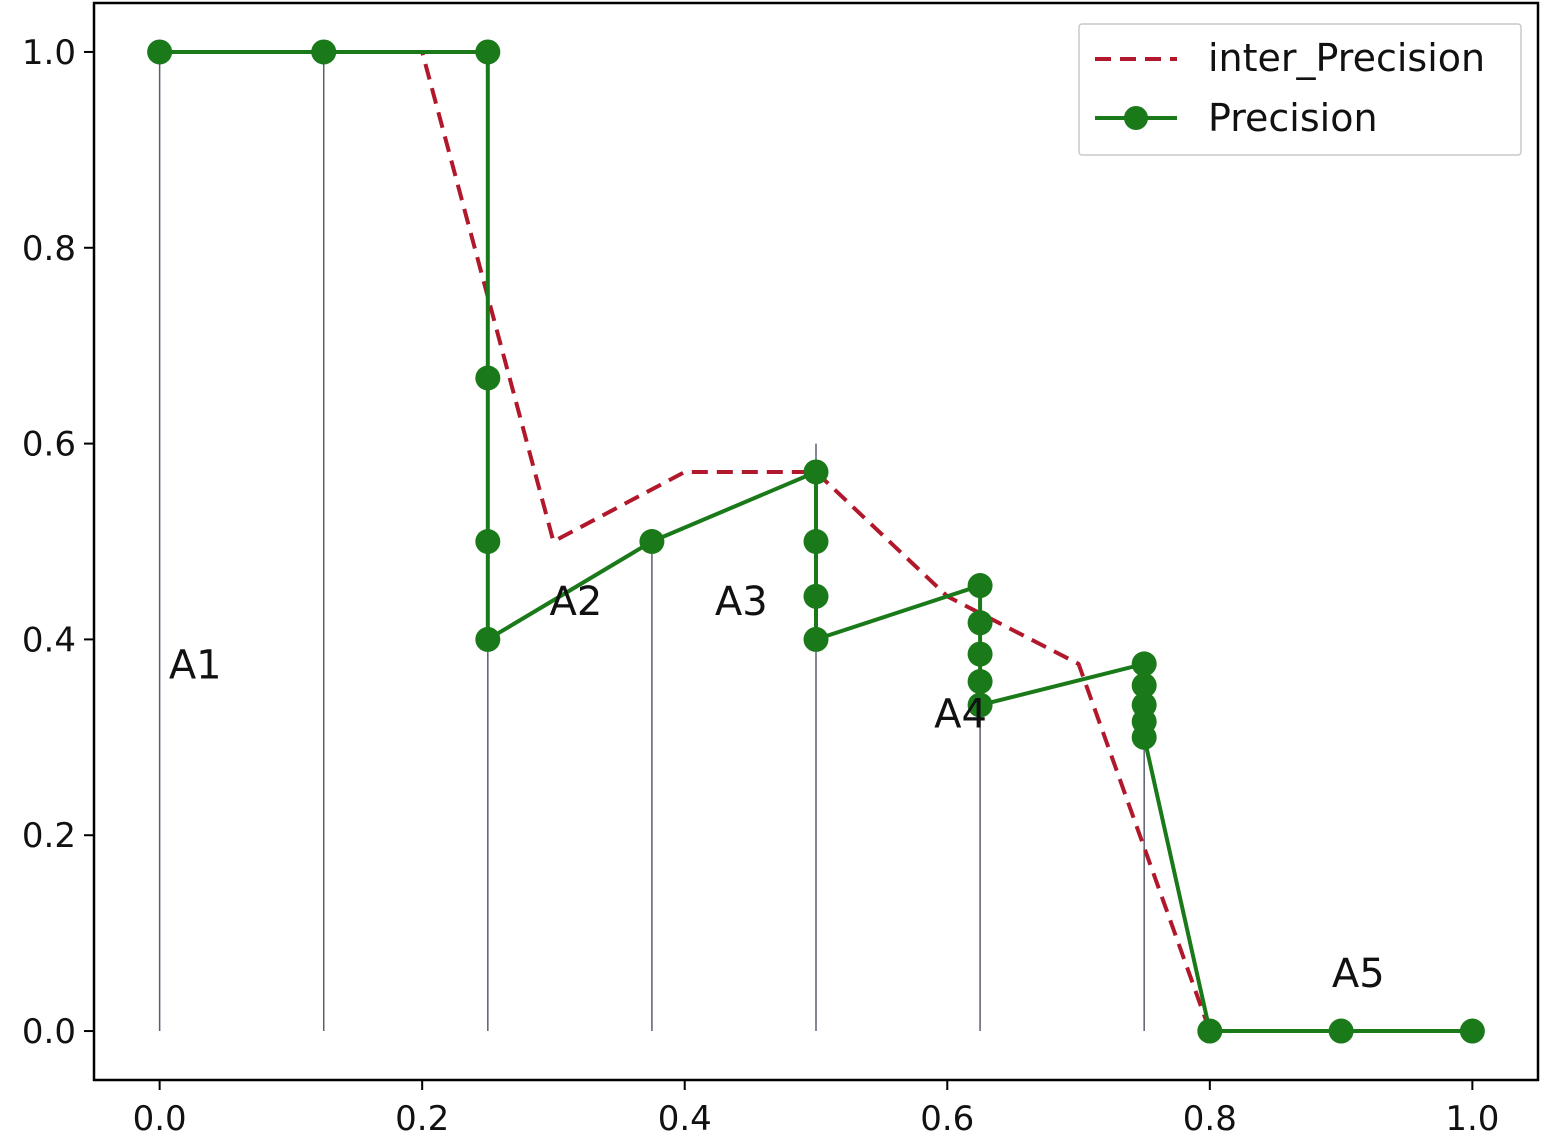 The width and height of the screenshot is (1548, 1147). What do you see at coordinates (1210, 1119) in the screenshot?
I see `x-tick-label-4: 0.8` at bounding box center [1210, 1119].